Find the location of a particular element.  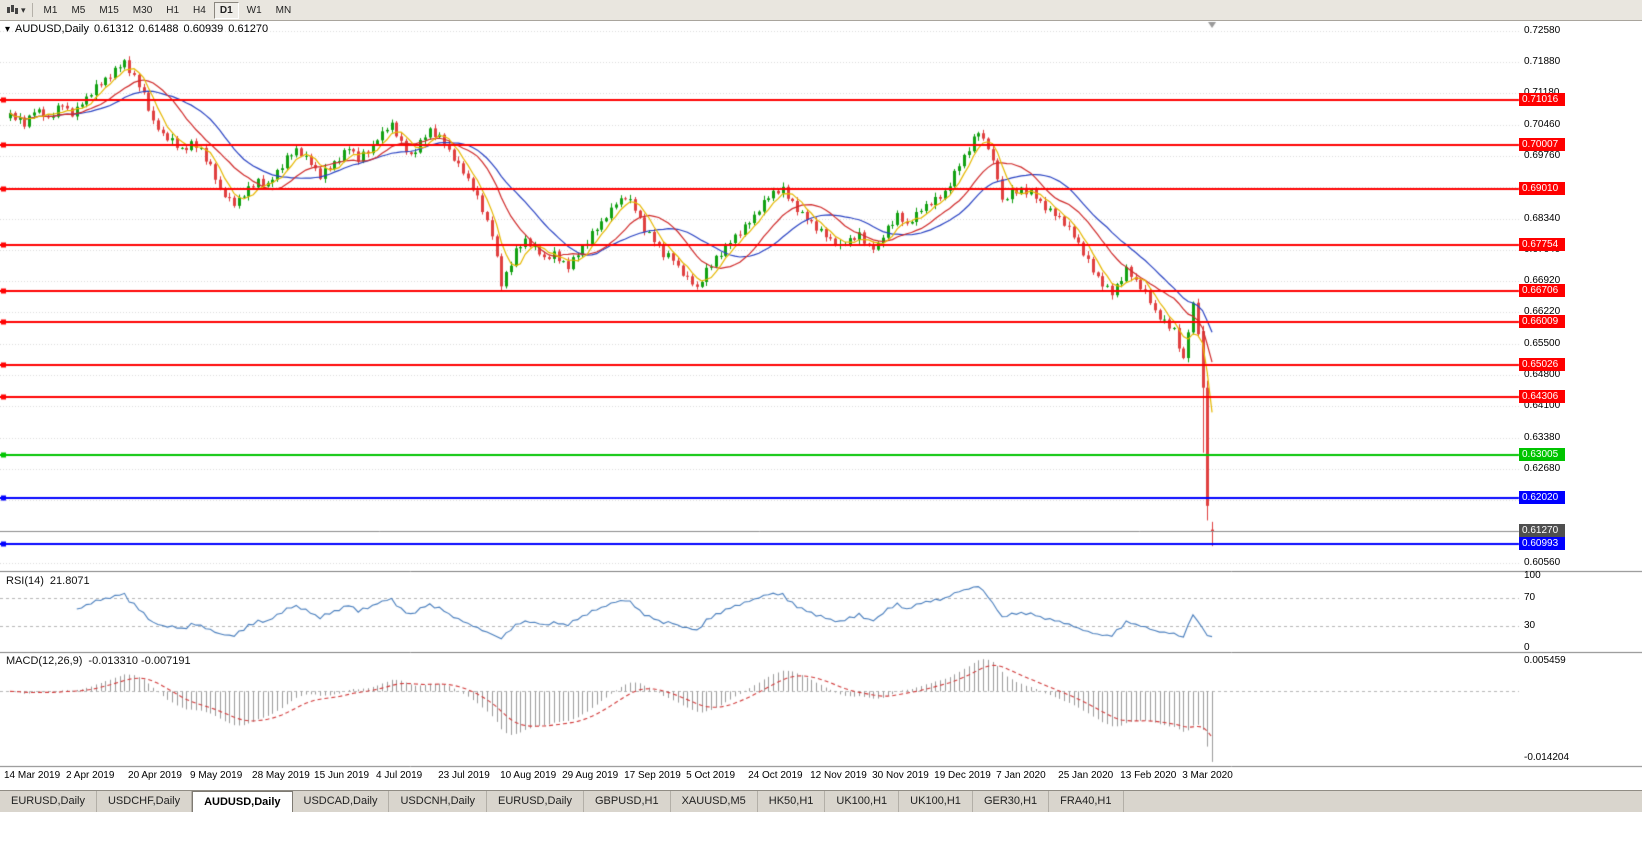

timeframe-button-d1: D1 is located at coordinates (226, 10).